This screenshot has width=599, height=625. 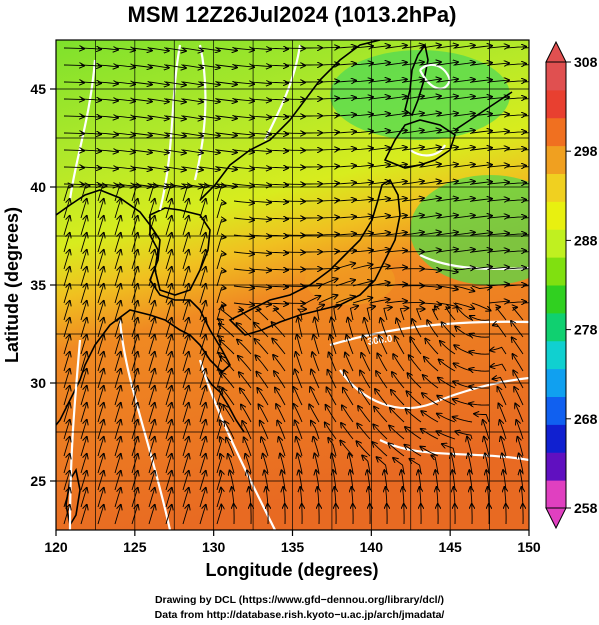 I want to click on y-tick-label: 40, so click(x=38, y=187).